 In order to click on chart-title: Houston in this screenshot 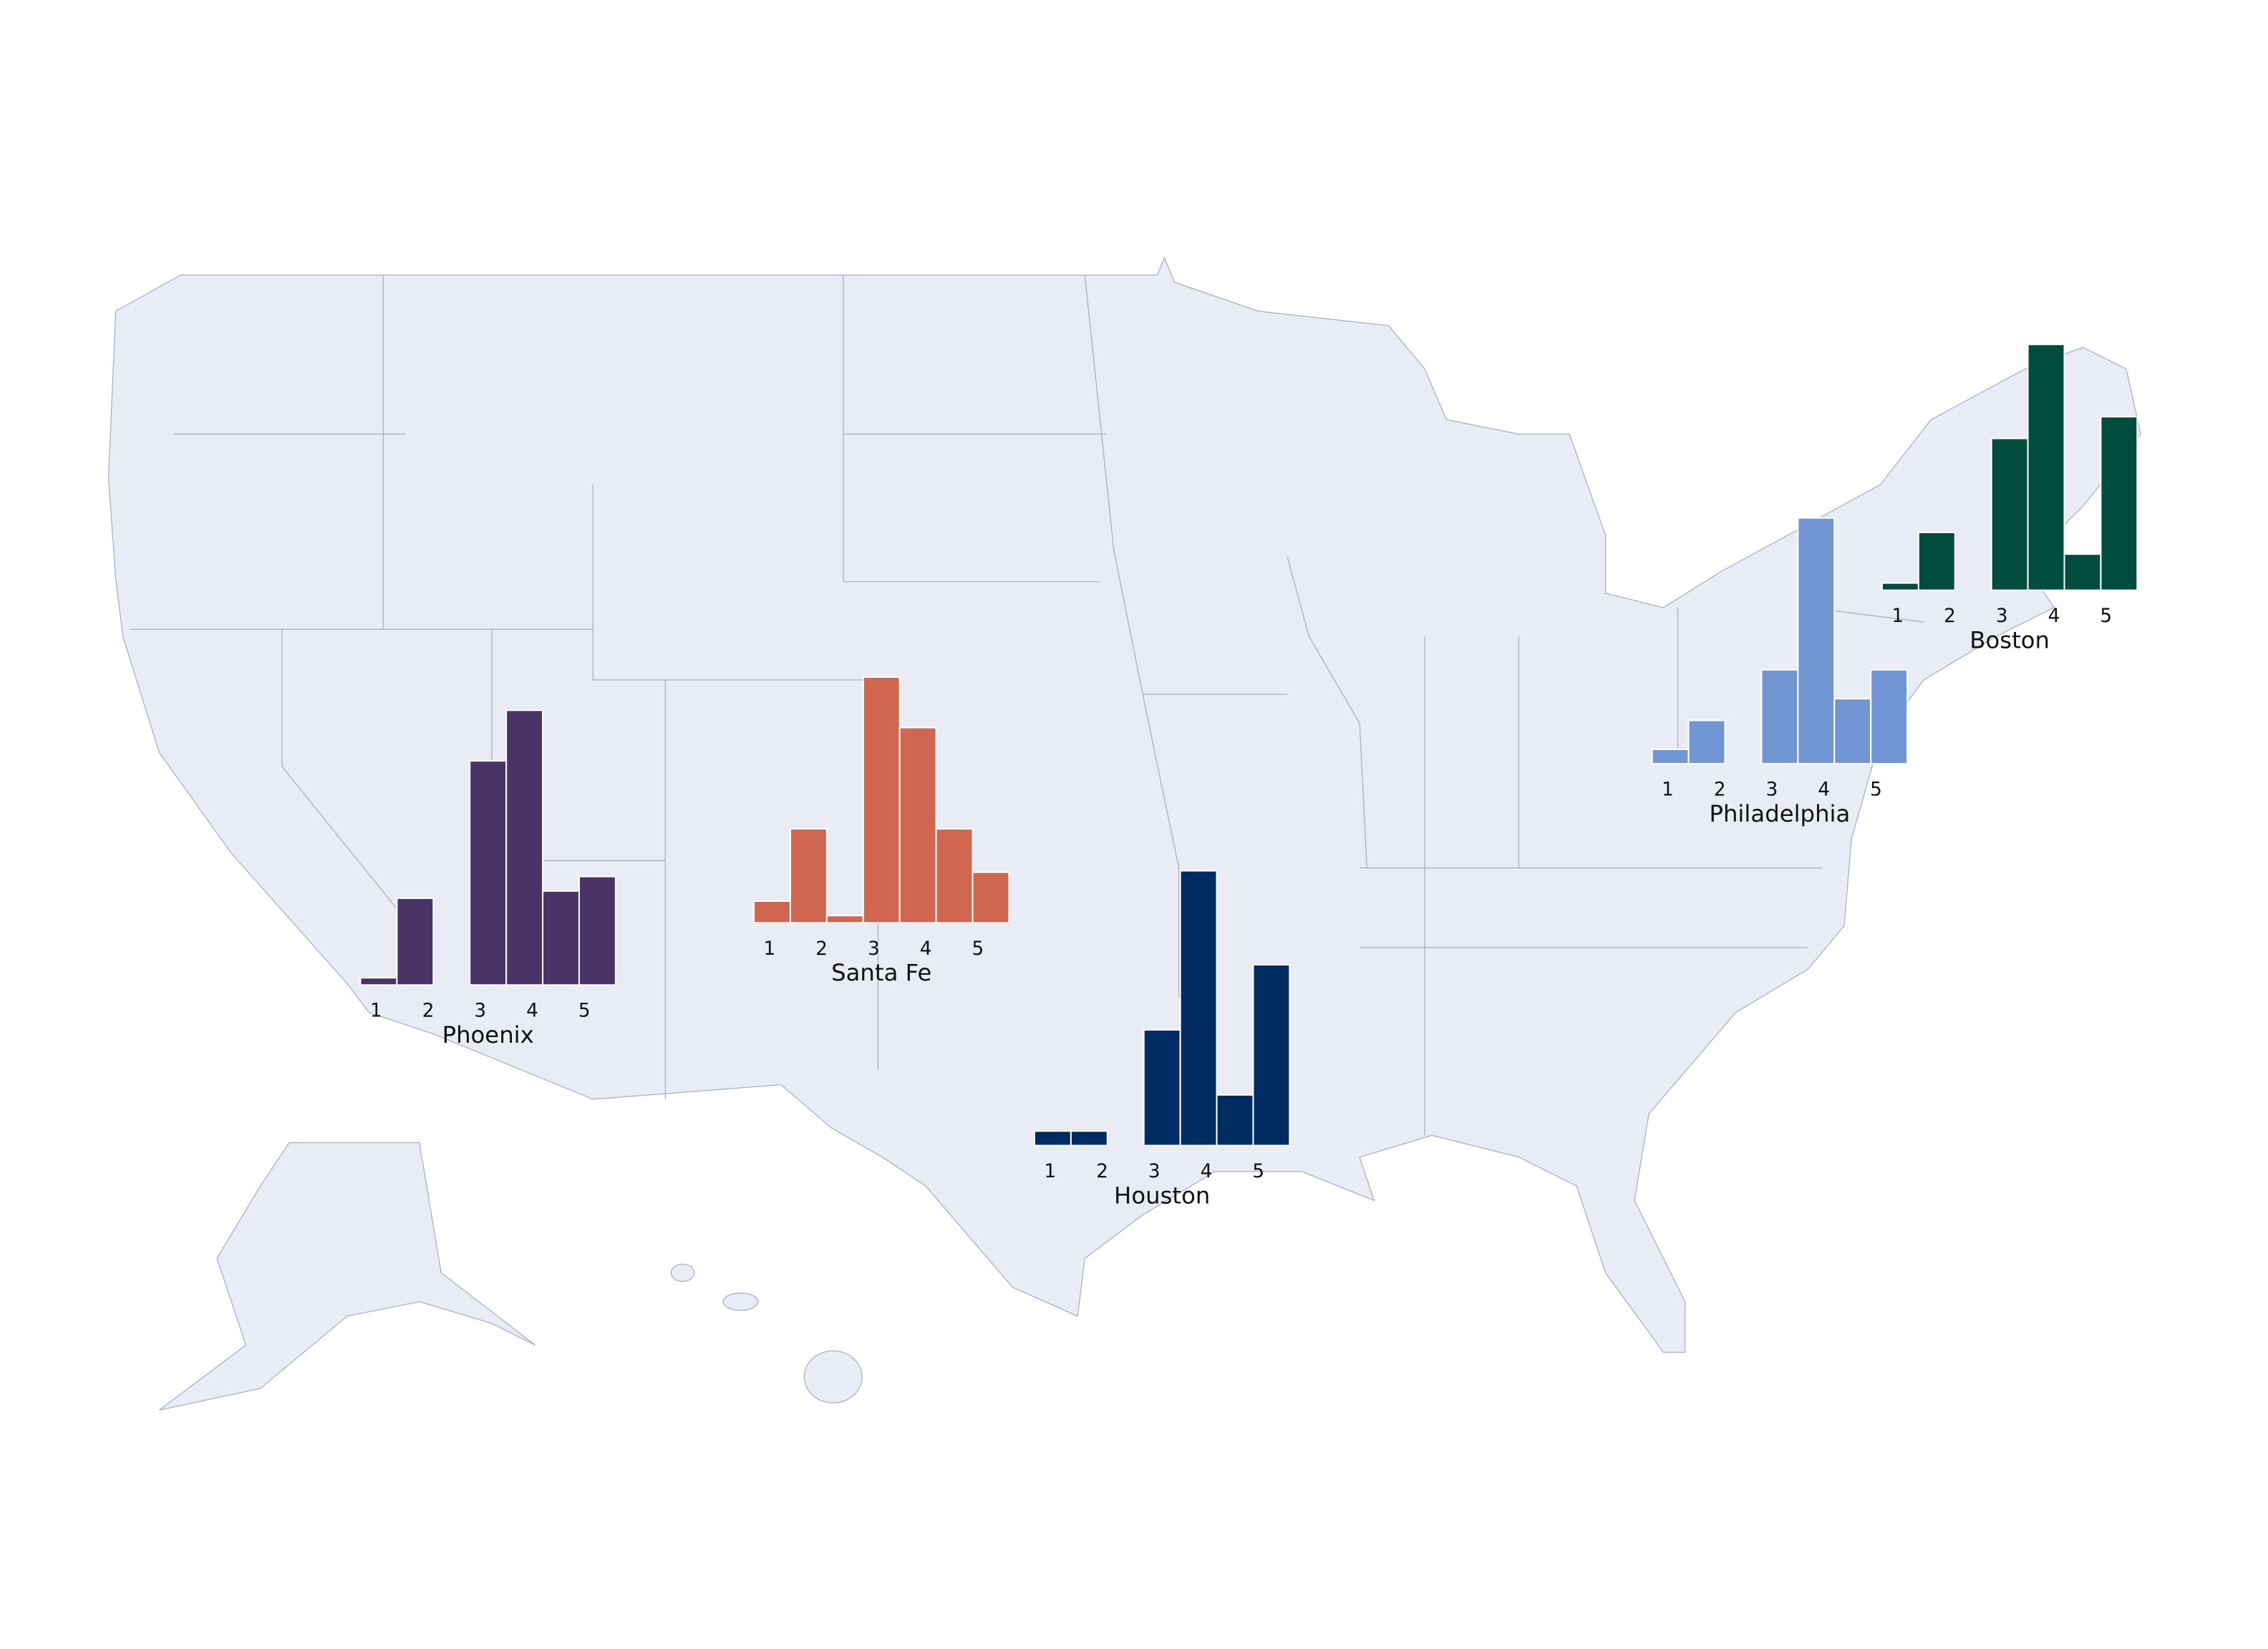, I will do `click(1162, 1195)`.